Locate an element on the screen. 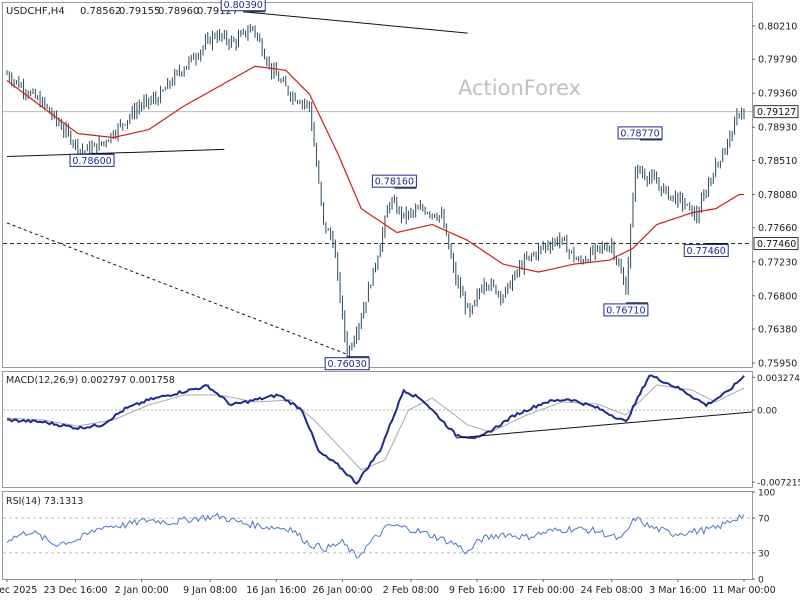  x-axis-label-2: 2 Jan 00:00 is located at coordinates (142, 590).